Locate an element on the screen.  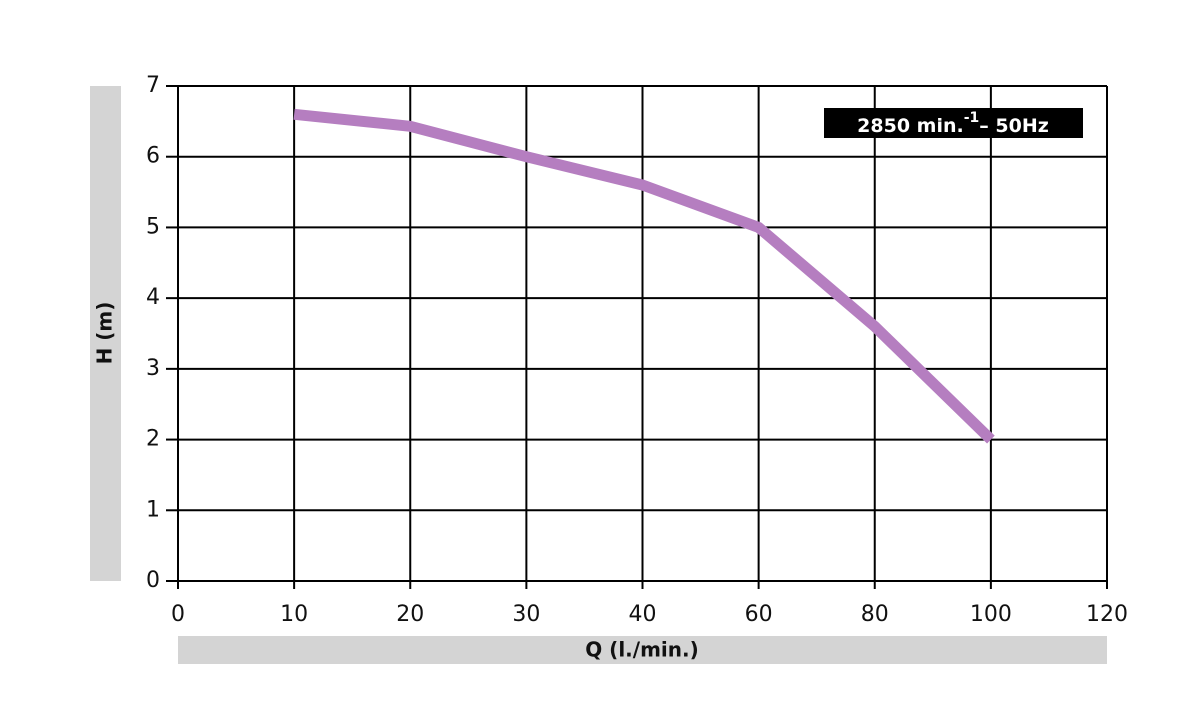
x-tick-label: 80 is located at coordinates (875, 614).